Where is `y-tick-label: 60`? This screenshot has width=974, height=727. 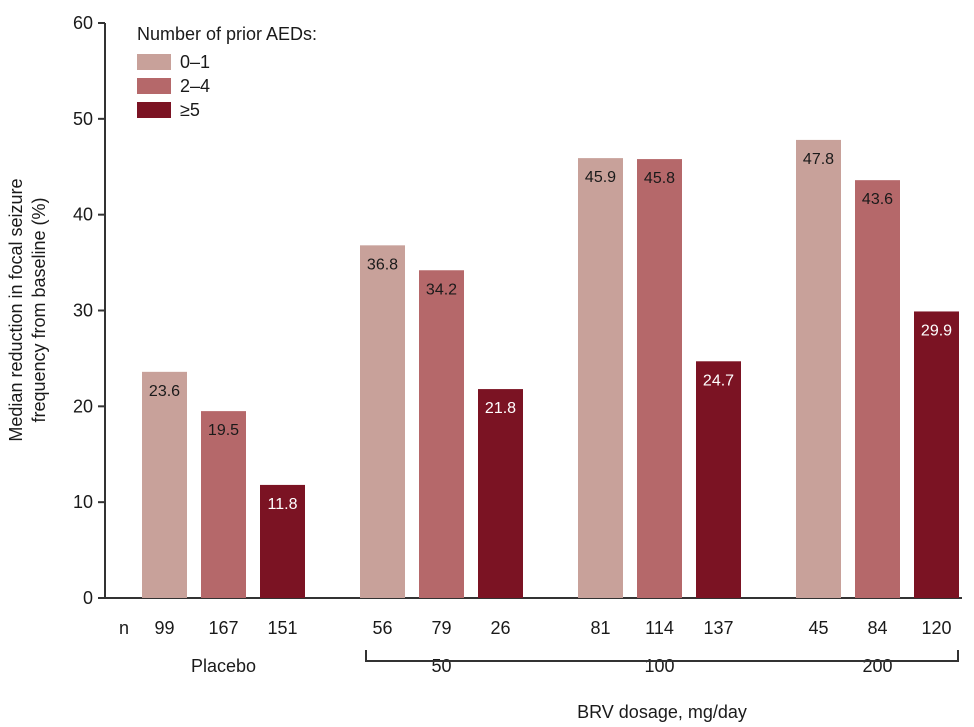 y-tick-label: 60 is located at coordinates (83, 23).